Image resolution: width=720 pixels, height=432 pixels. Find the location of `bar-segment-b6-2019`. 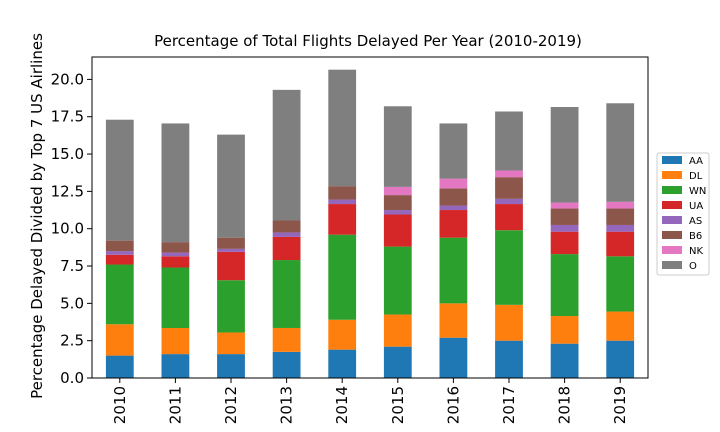

bar-segment-b6-2019 is located at coordinates (620, 216).